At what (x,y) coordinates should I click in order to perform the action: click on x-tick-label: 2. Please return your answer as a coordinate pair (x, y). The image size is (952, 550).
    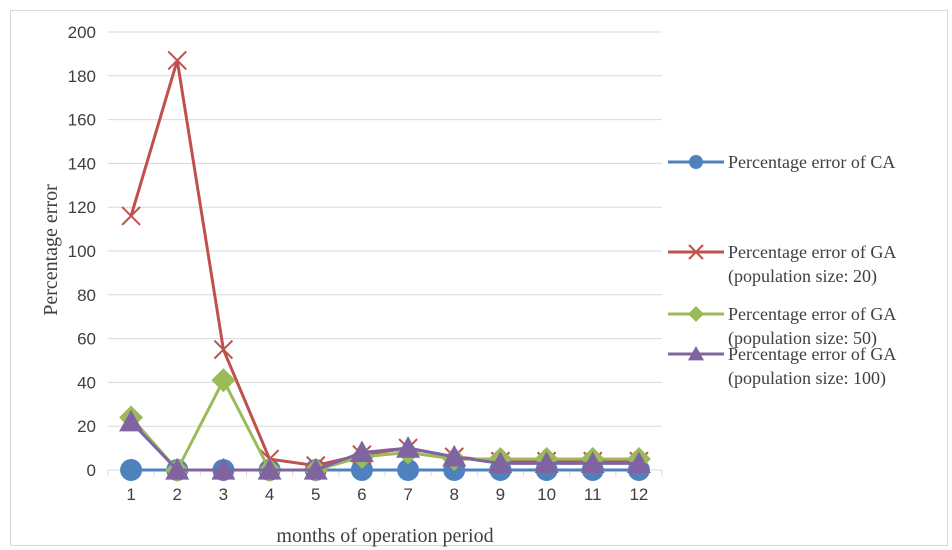
    Looking at the image, I should click on (177, 494).